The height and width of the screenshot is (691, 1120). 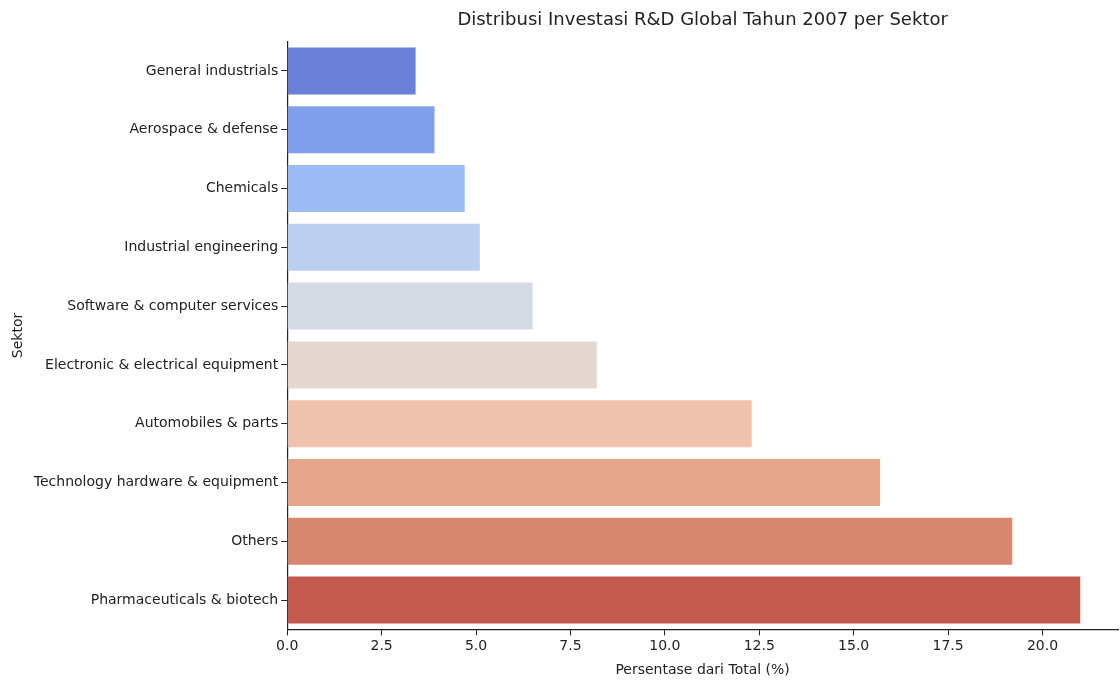 What do you see at coordinates (17, 335) in the screenshot?
I see `y-axis-title: Sektor` at bounding box center [17, 335].